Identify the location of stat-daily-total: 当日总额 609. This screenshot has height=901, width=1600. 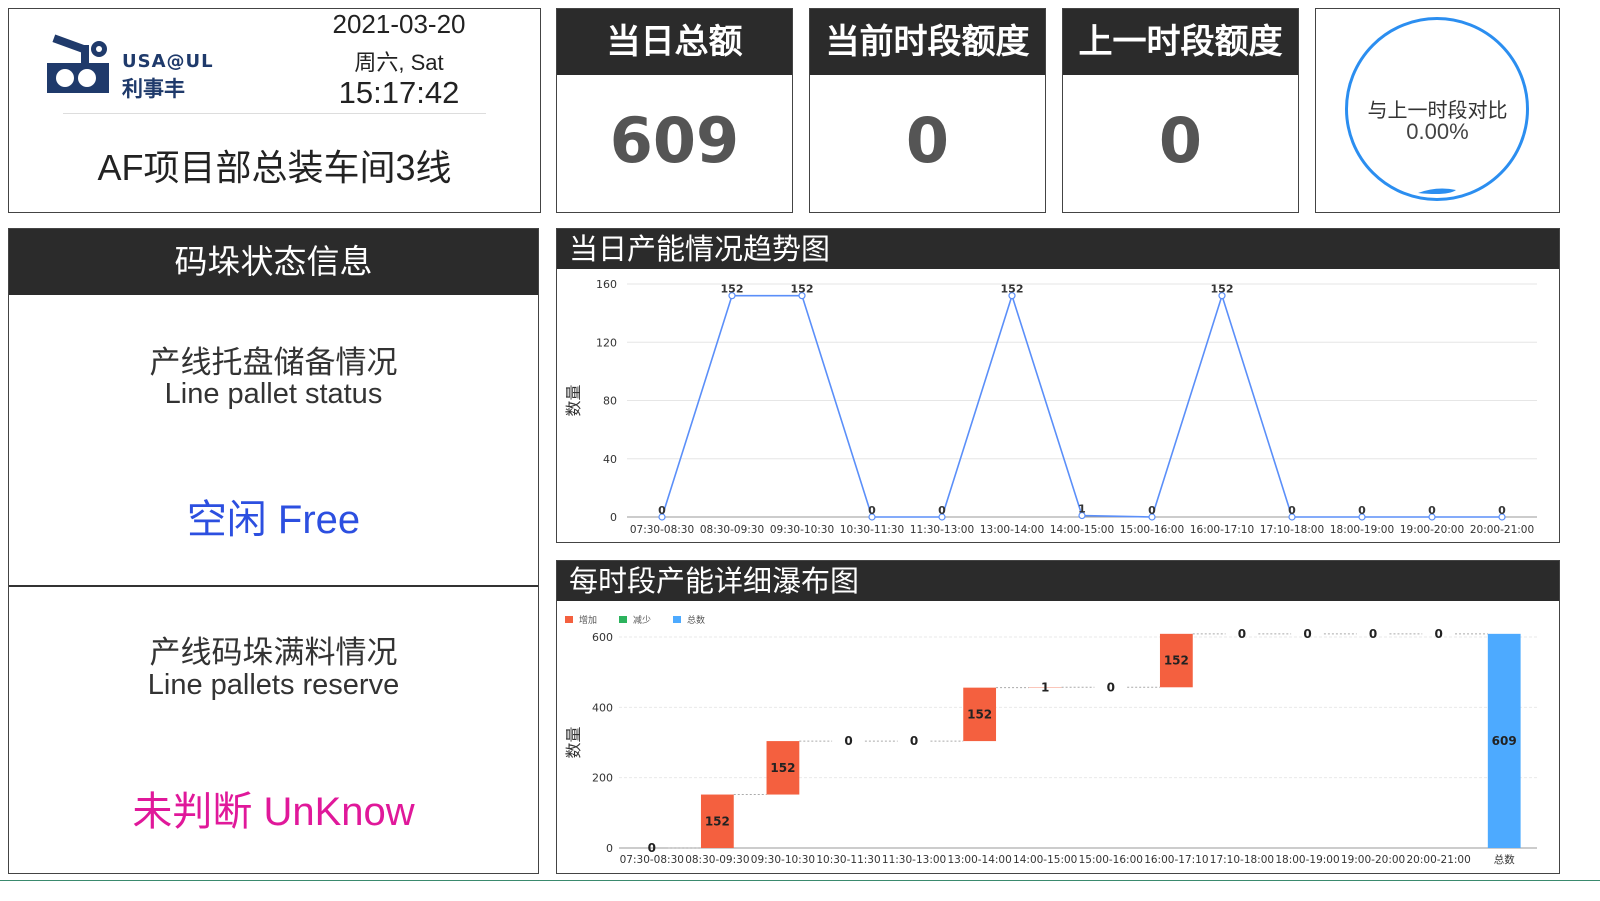
(674, 110).